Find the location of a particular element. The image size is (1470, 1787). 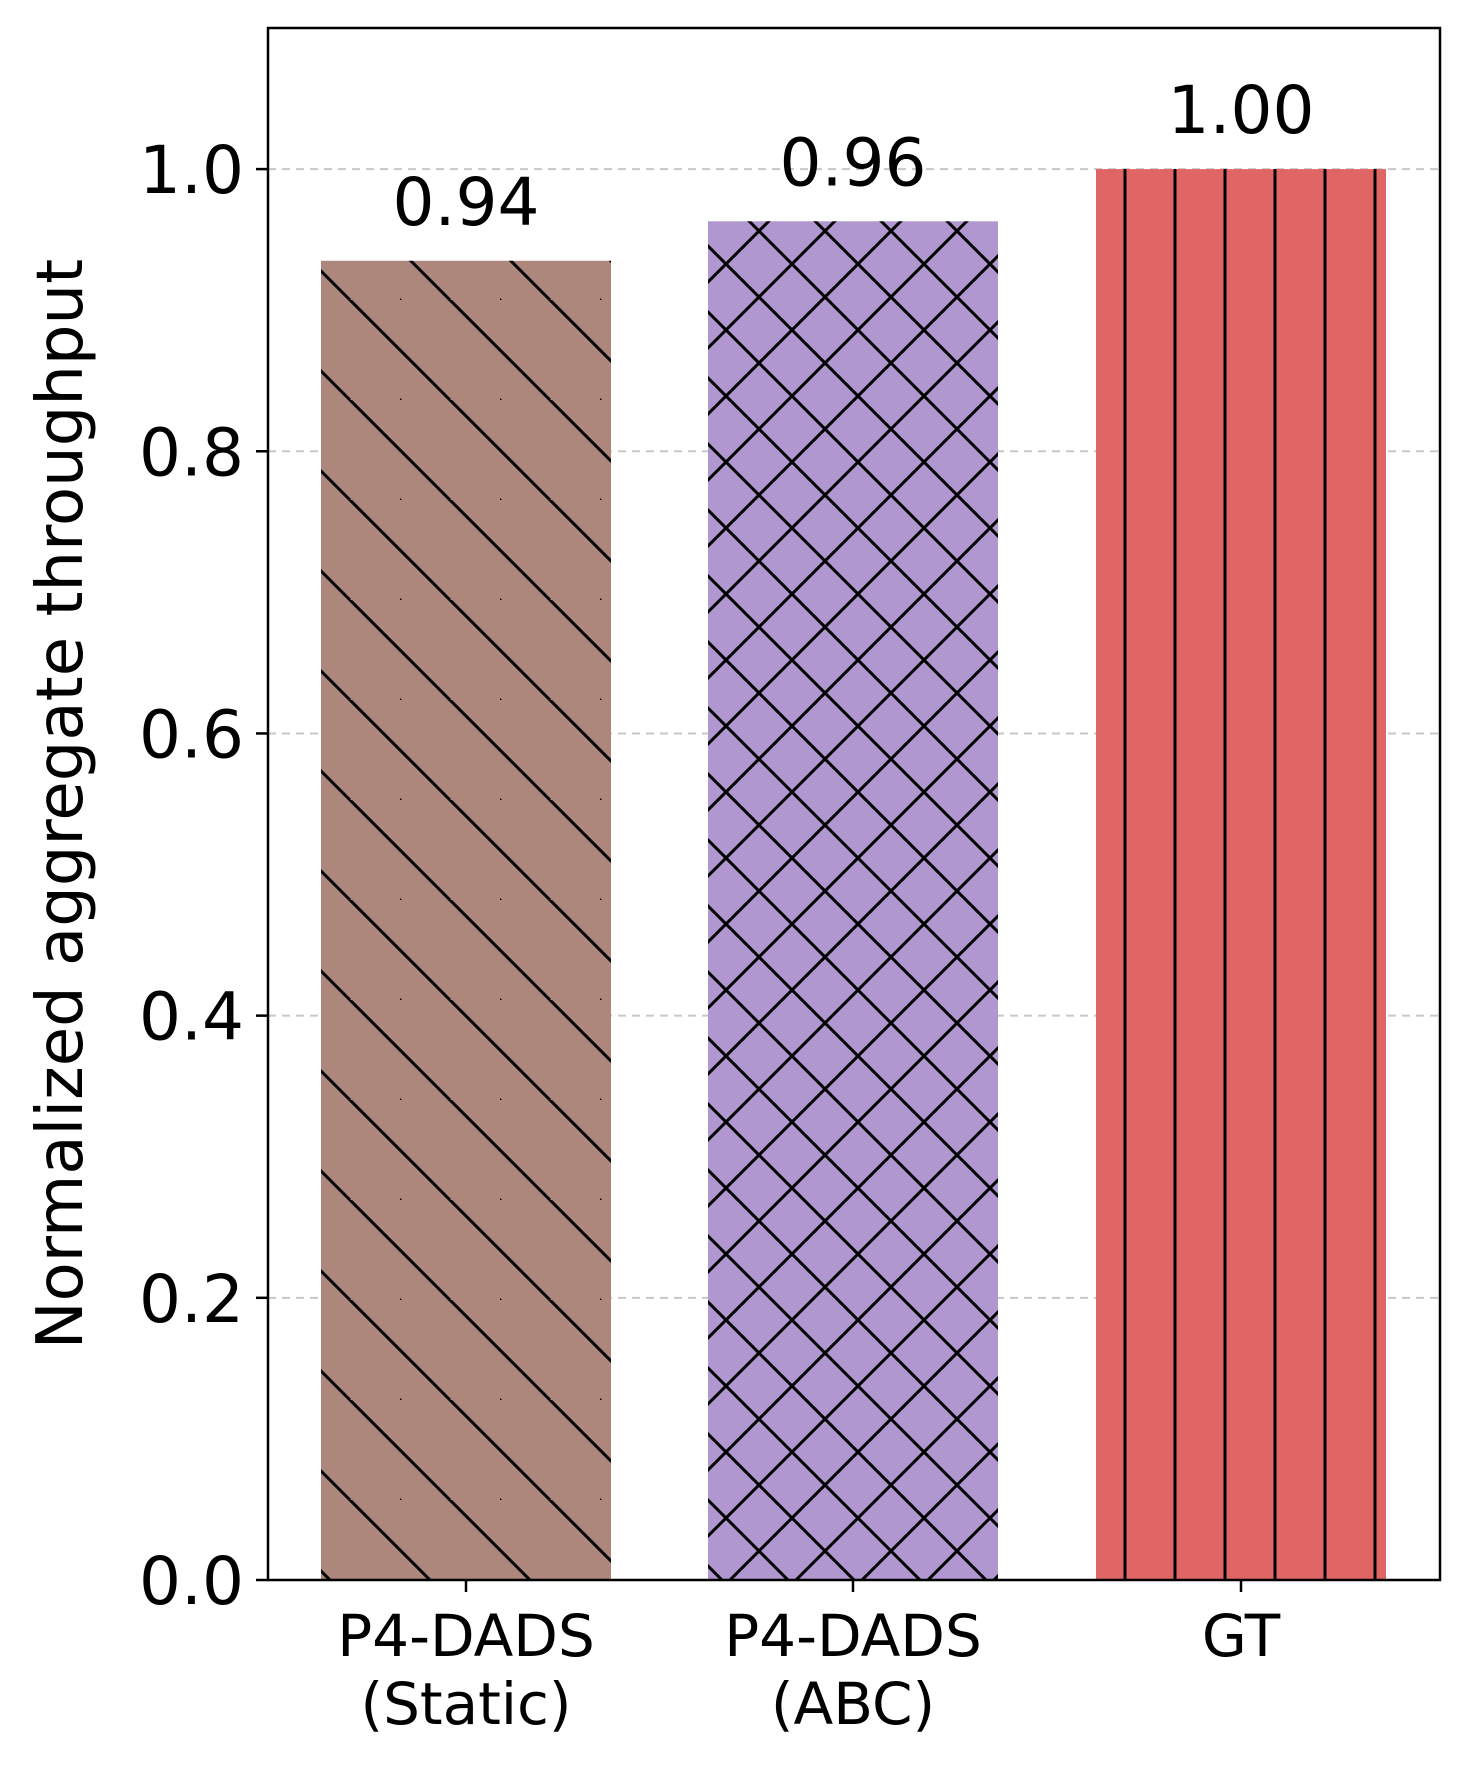

x-tick-label-line: (Static) is located at coordinates (465, 1704).